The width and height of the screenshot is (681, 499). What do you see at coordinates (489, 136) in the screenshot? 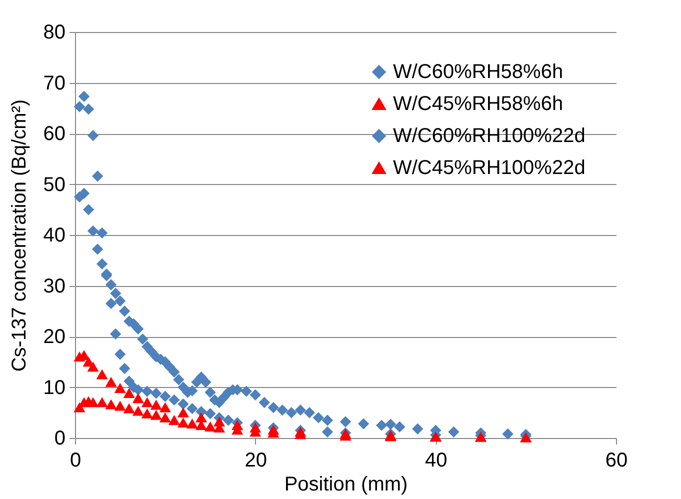
I see `legend-label: W/C60%RH100%22d` at bounding box center [489, 136].